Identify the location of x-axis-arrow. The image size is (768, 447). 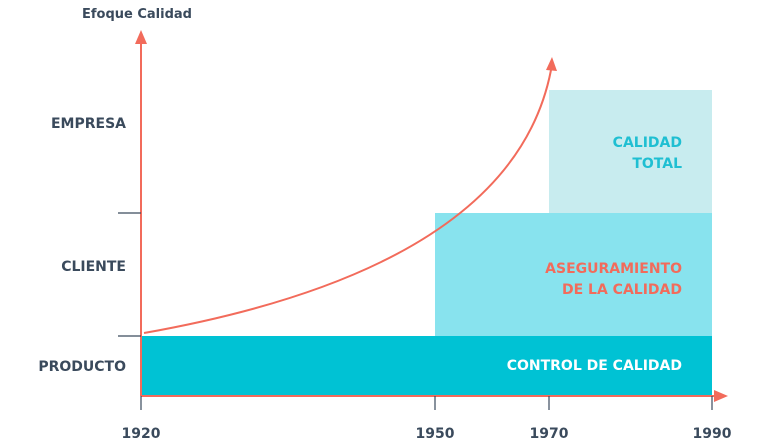
(721, 396).